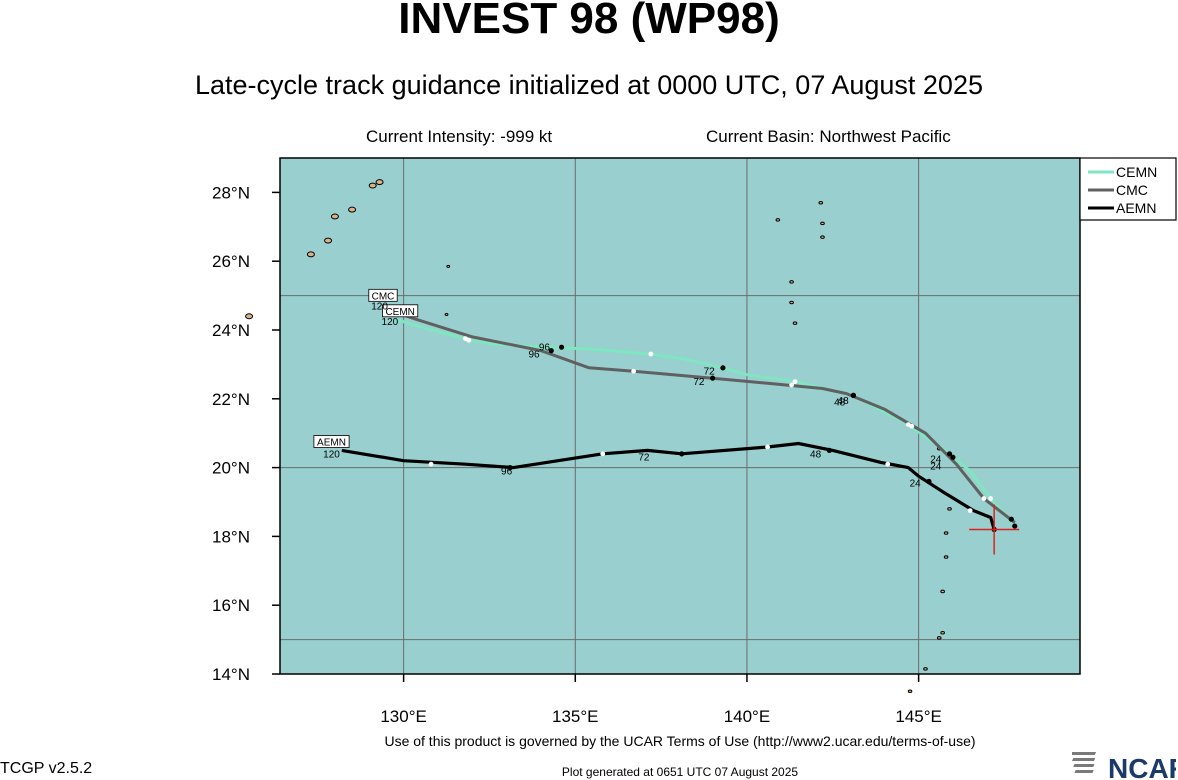 This screenshot has width=1178, height=780. What do you see at coordinates (231, 399) in the screenshot?
I see `y-tick-label: 22°N` at bounding box center [231, 399].